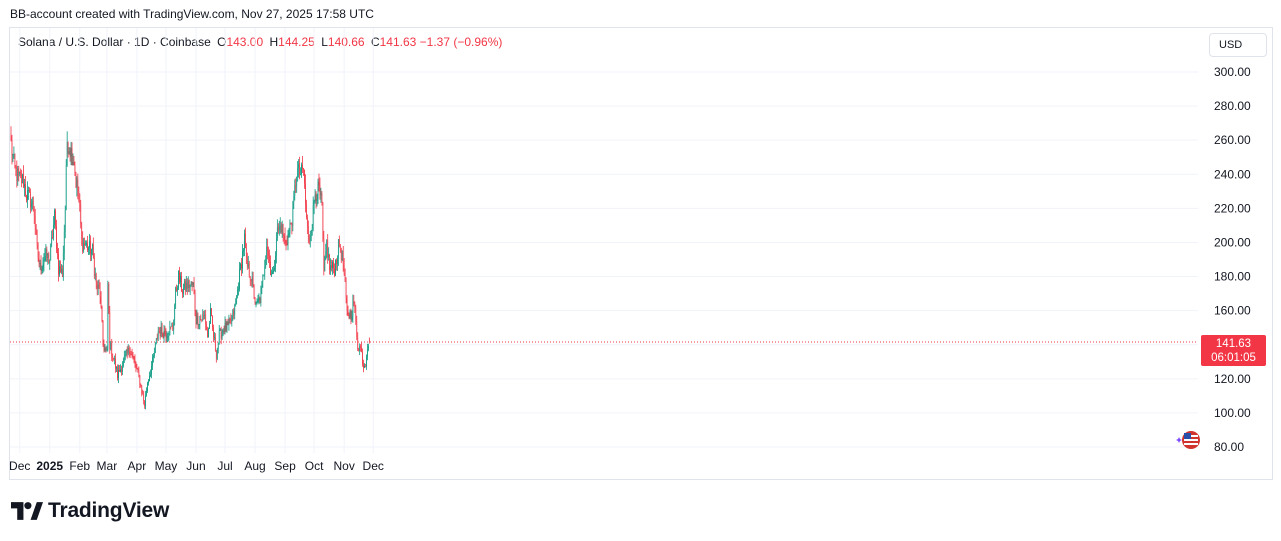  Describe the element at coordinates (314, 466) in the screenshot. I see `time-tick-label: Oct` at that location.